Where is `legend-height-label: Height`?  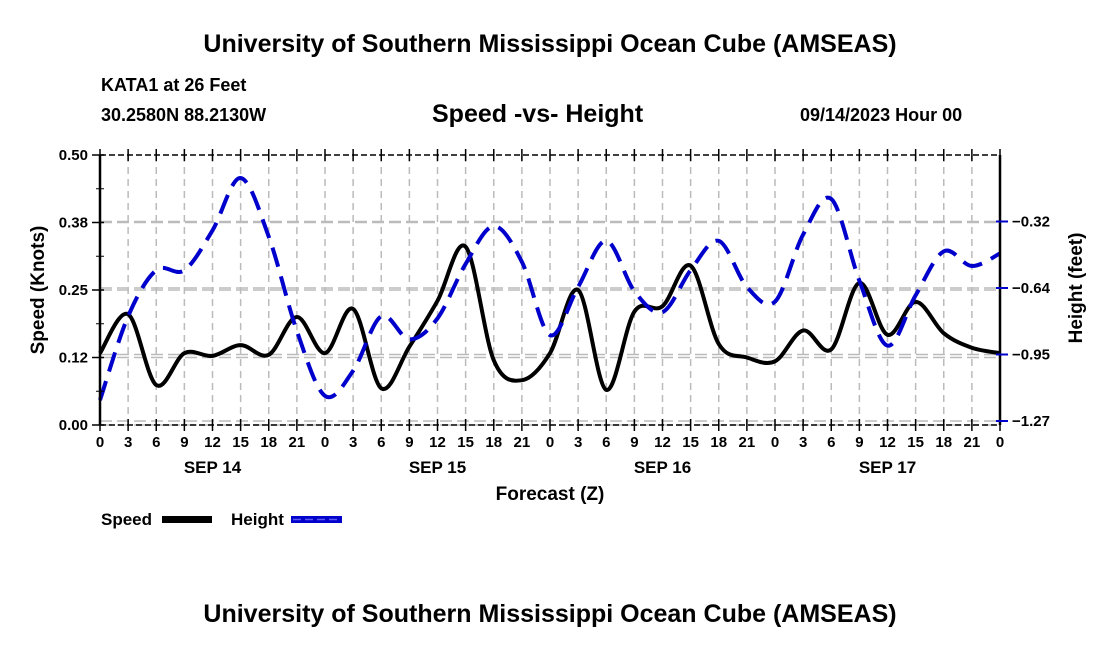
legend-height-label: Height is located at coordinates (257, 519).